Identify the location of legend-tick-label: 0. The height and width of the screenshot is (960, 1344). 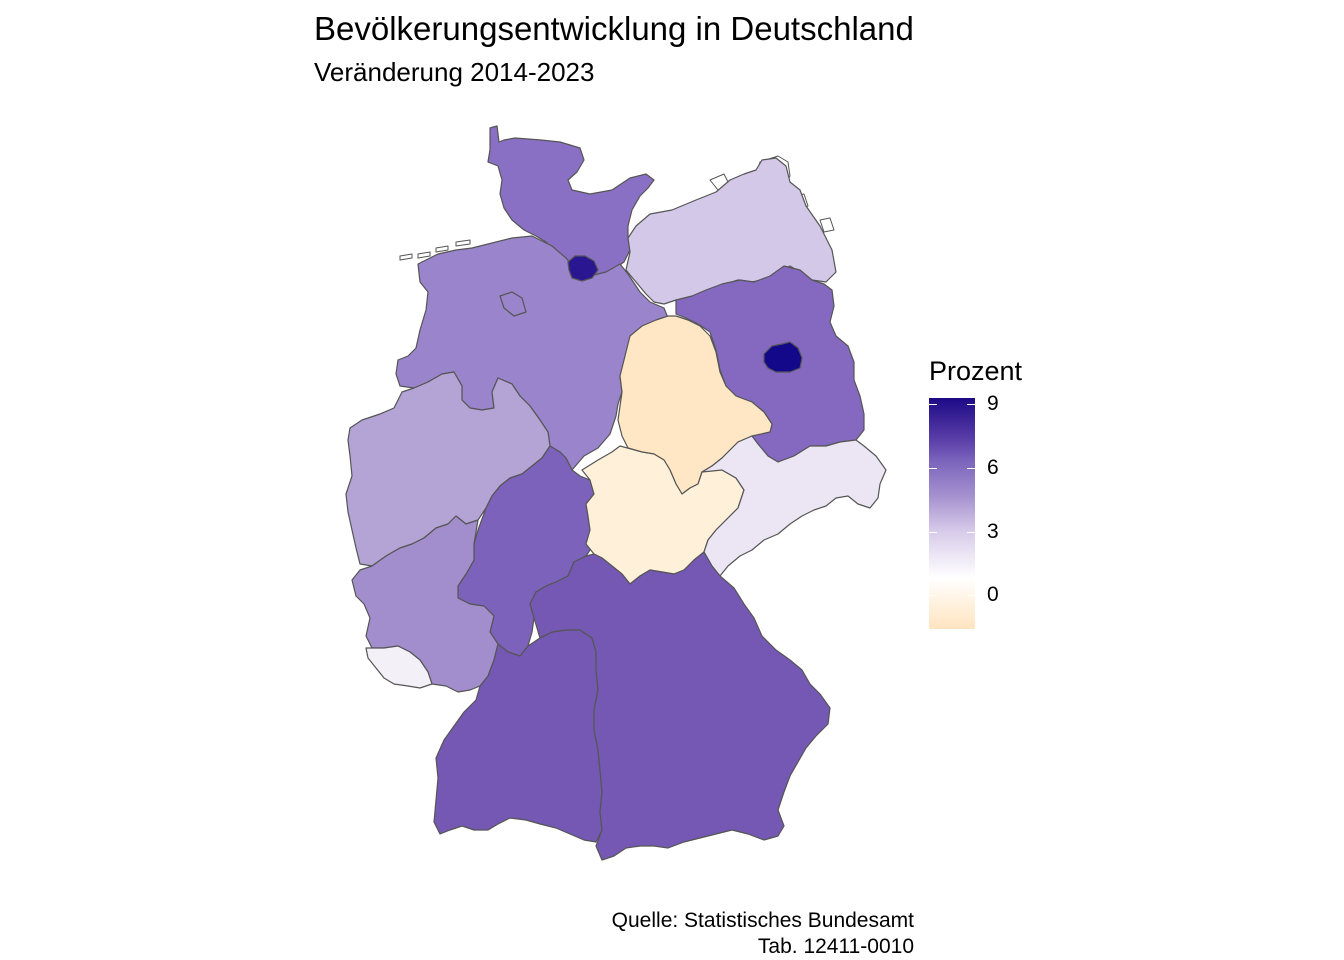
(993, 594).